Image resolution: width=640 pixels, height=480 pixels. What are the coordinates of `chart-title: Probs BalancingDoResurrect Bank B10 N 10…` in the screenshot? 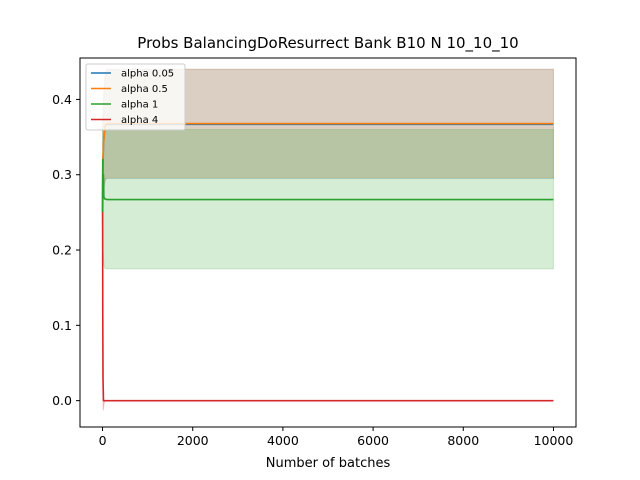 It's located at (327, 43).